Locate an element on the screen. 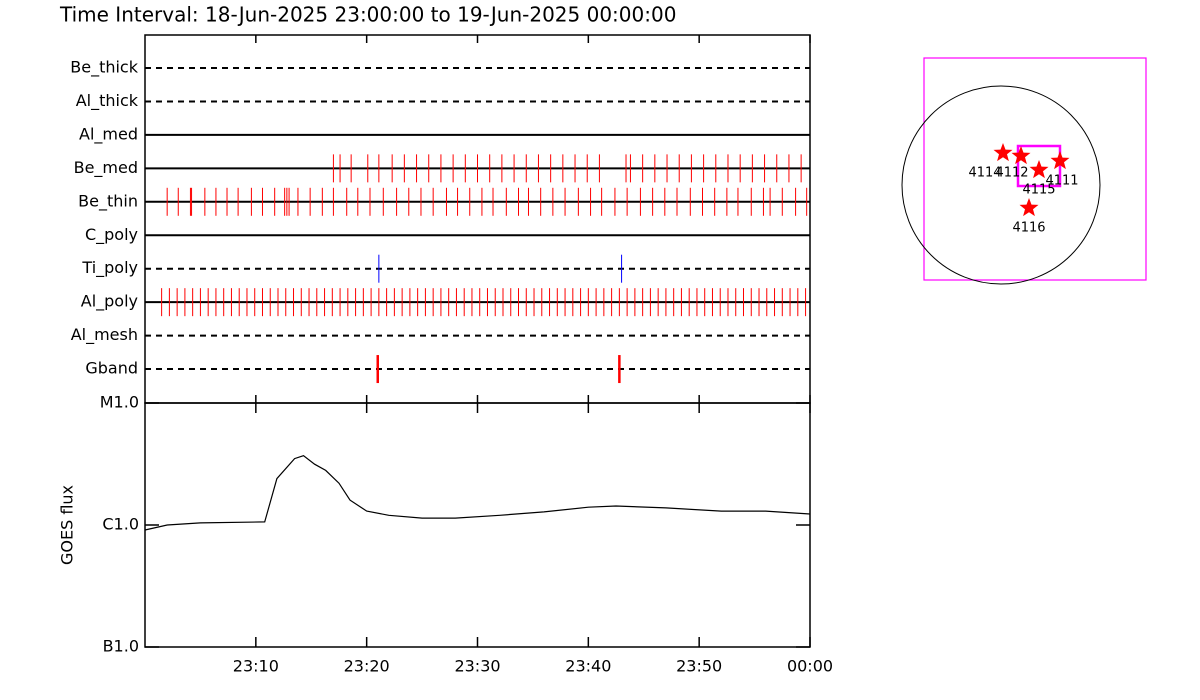  y-tick-label: M1.0 is located at coordinates (119, 402).